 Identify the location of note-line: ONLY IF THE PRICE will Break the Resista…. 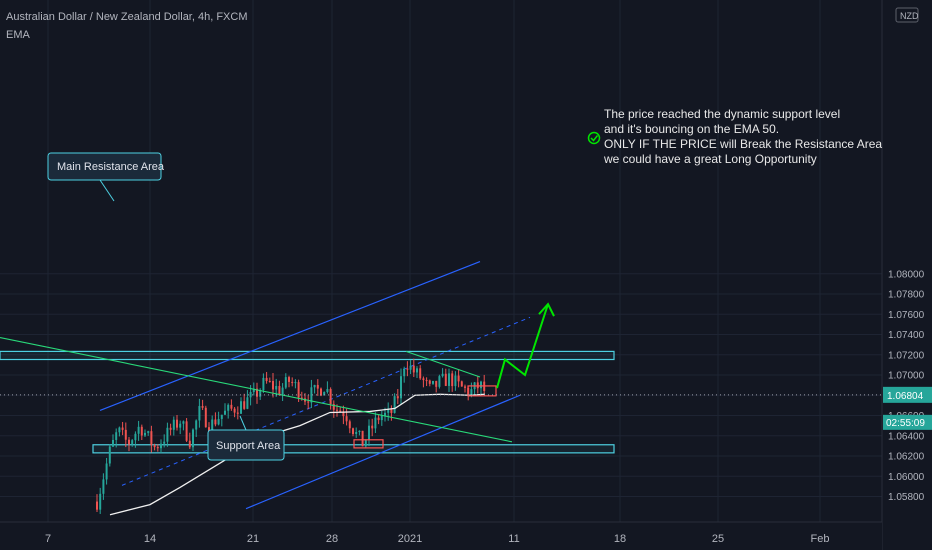
(743, 144).